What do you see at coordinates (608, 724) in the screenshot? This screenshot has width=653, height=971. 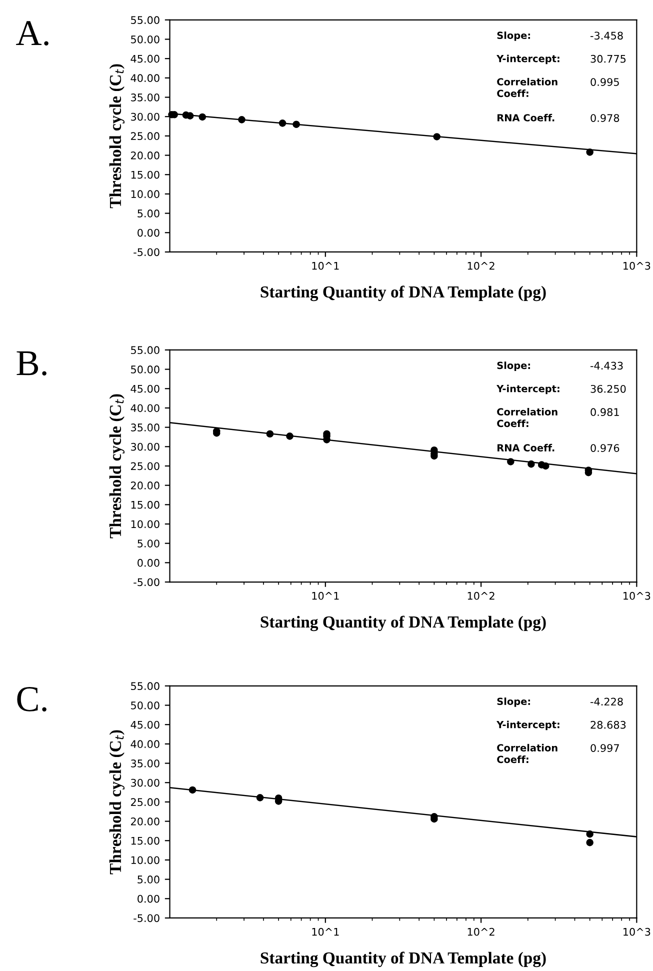 I see `annotation: 28.683` at bounding box center [608, 724].